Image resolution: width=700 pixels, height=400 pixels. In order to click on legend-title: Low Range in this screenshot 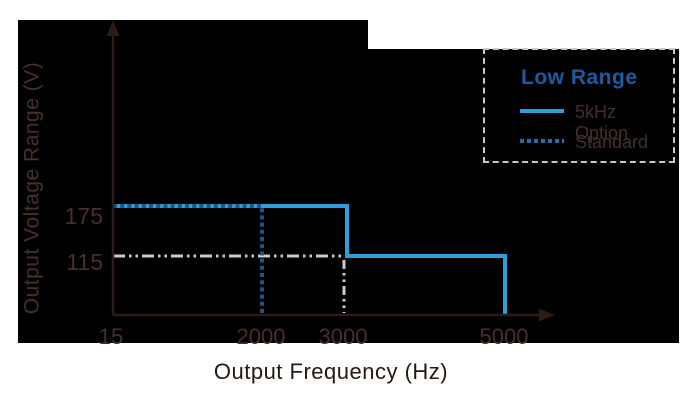, I will do `click(579, 77)`.